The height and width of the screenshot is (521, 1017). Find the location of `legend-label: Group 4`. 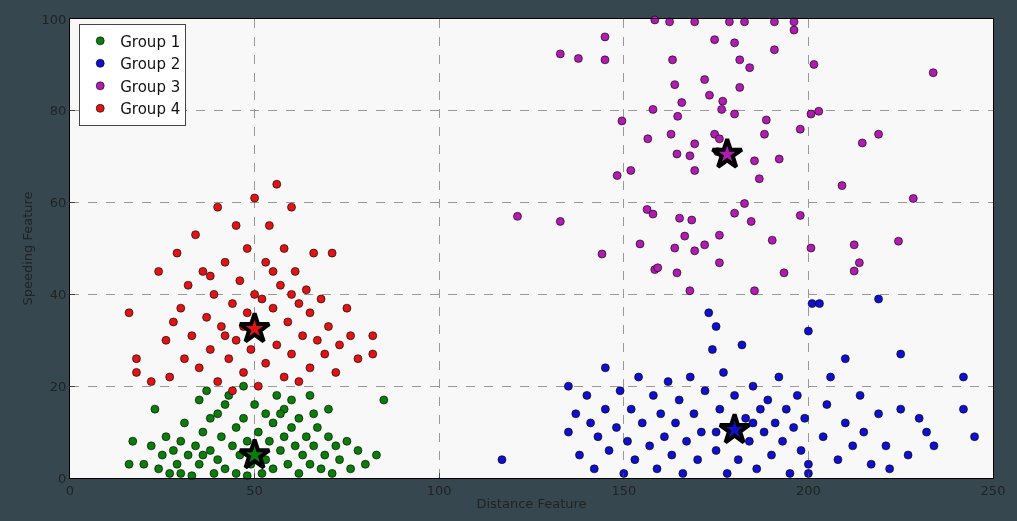

legend-label: Group 4 is located at coordinates (150, 109).